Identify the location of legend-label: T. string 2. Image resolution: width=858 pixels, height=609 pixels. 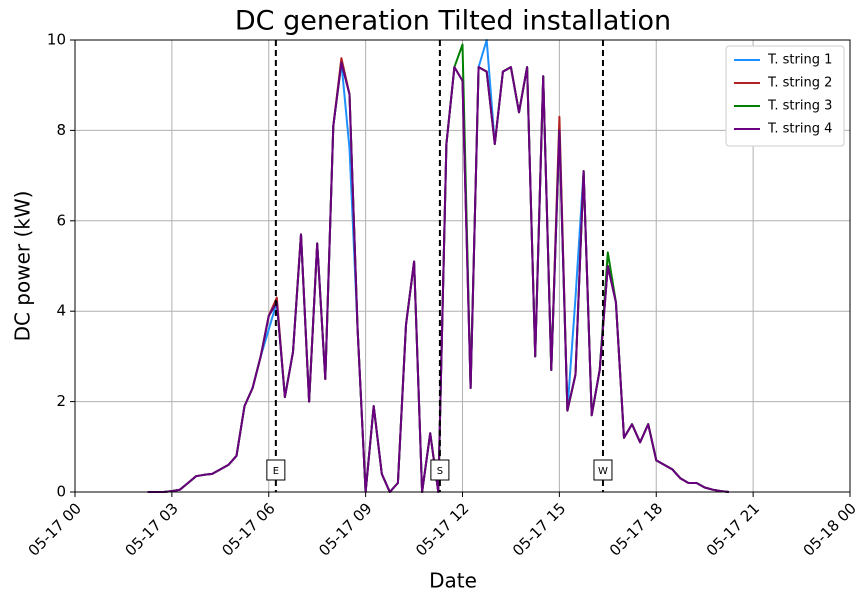
(799, 83).